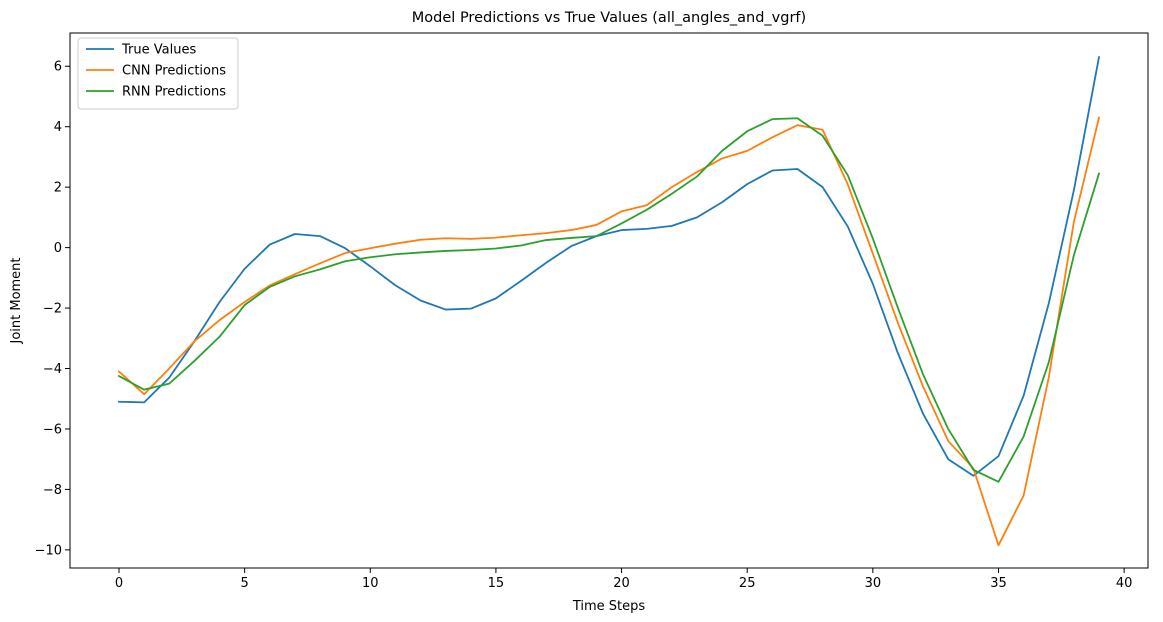 The height and width of the screenshot is (622, 1163). Describe the element at coordinates (370, 583) in the screenshot. I see `x-tick-label: 10` at that location.